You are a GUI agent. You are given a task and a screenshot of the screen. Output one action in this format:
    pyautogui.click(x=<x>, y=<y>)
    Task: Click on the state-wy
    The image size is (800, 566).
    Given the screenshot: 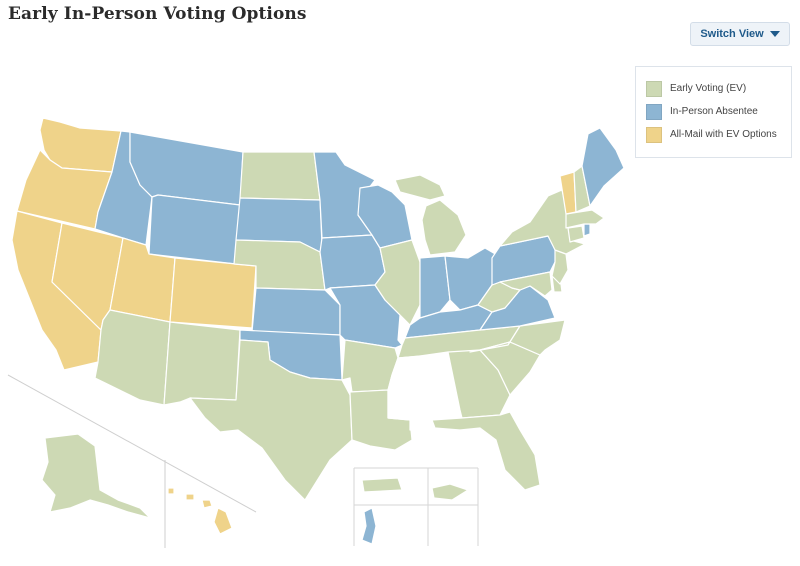 What is the action you would take?
    pyautogui.click(x=194, y=229)
    